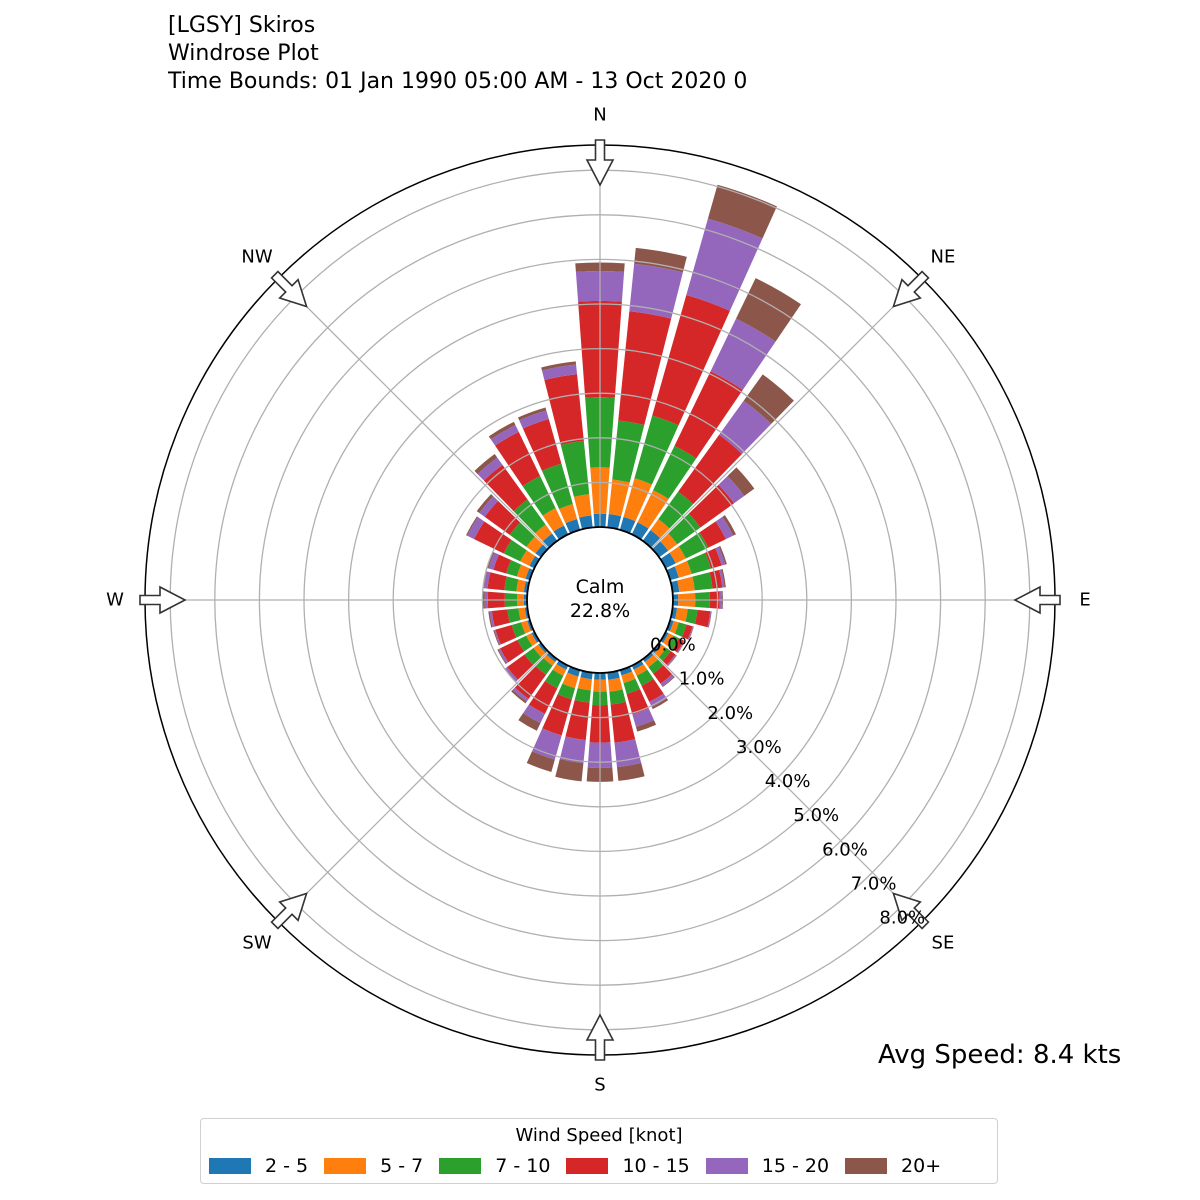 The height and width of the screenshot is (1200, 1200). I want to click on radial-tick-label: 8.0%, so click(902, 918).